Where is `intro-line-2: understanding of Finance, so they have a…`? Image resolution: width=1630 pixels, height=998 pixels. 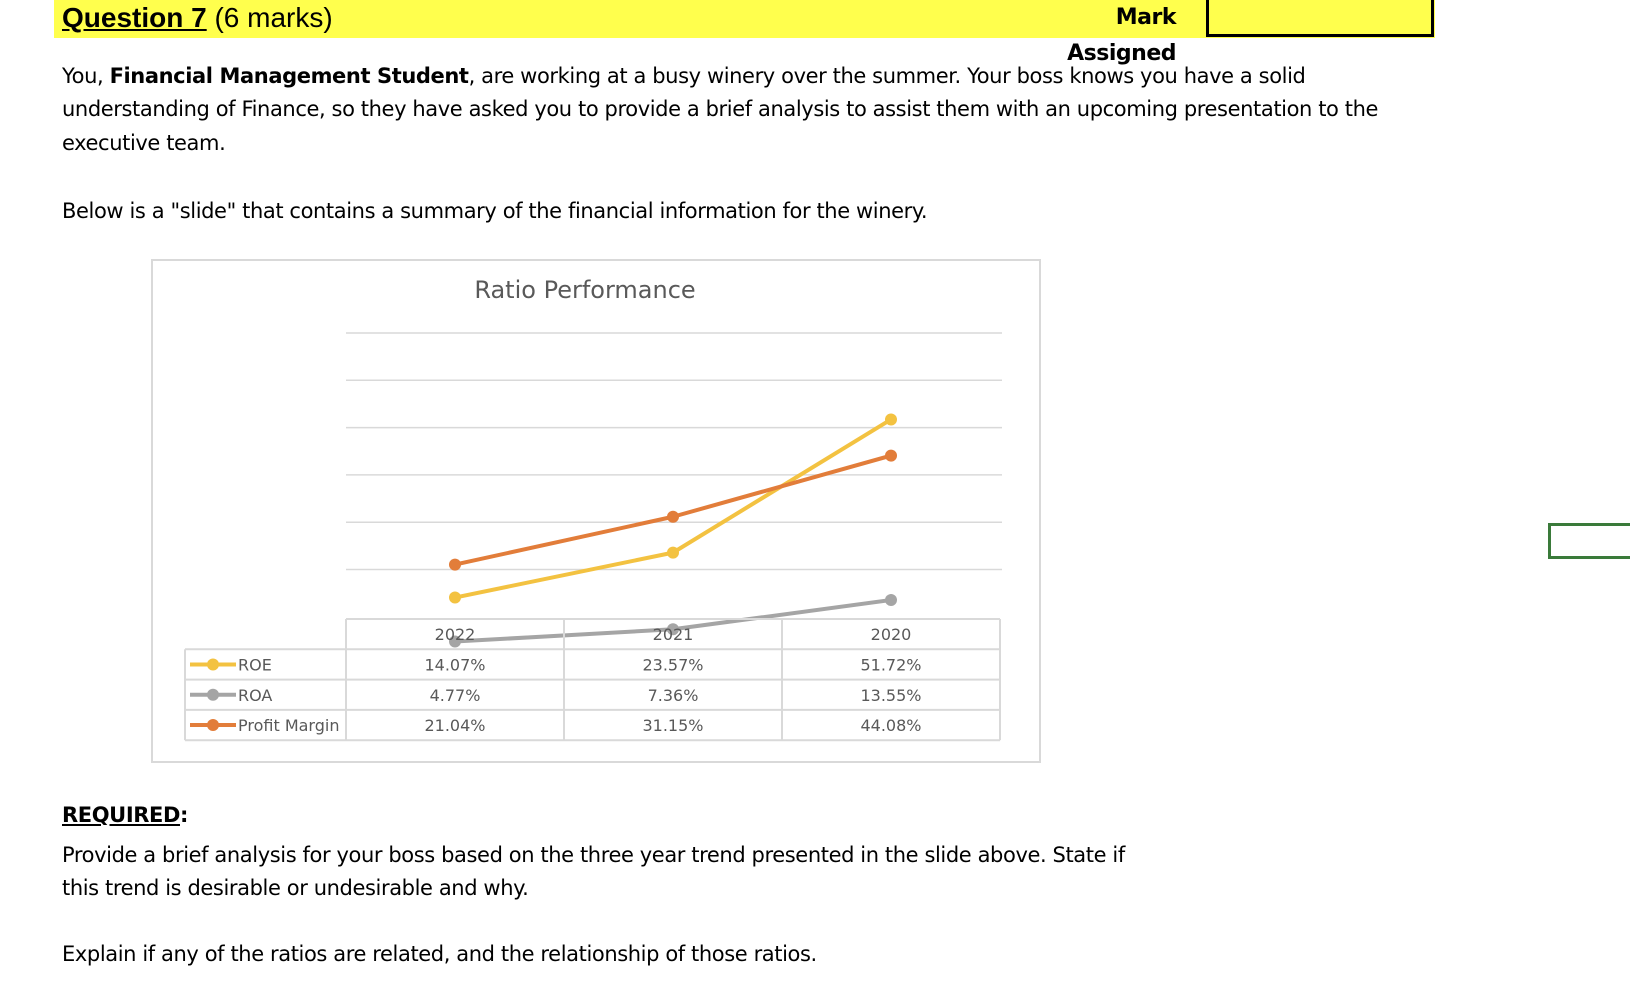
intro-line-2: understanding of Finance, so they have a… is located at coordinates (720, 109).